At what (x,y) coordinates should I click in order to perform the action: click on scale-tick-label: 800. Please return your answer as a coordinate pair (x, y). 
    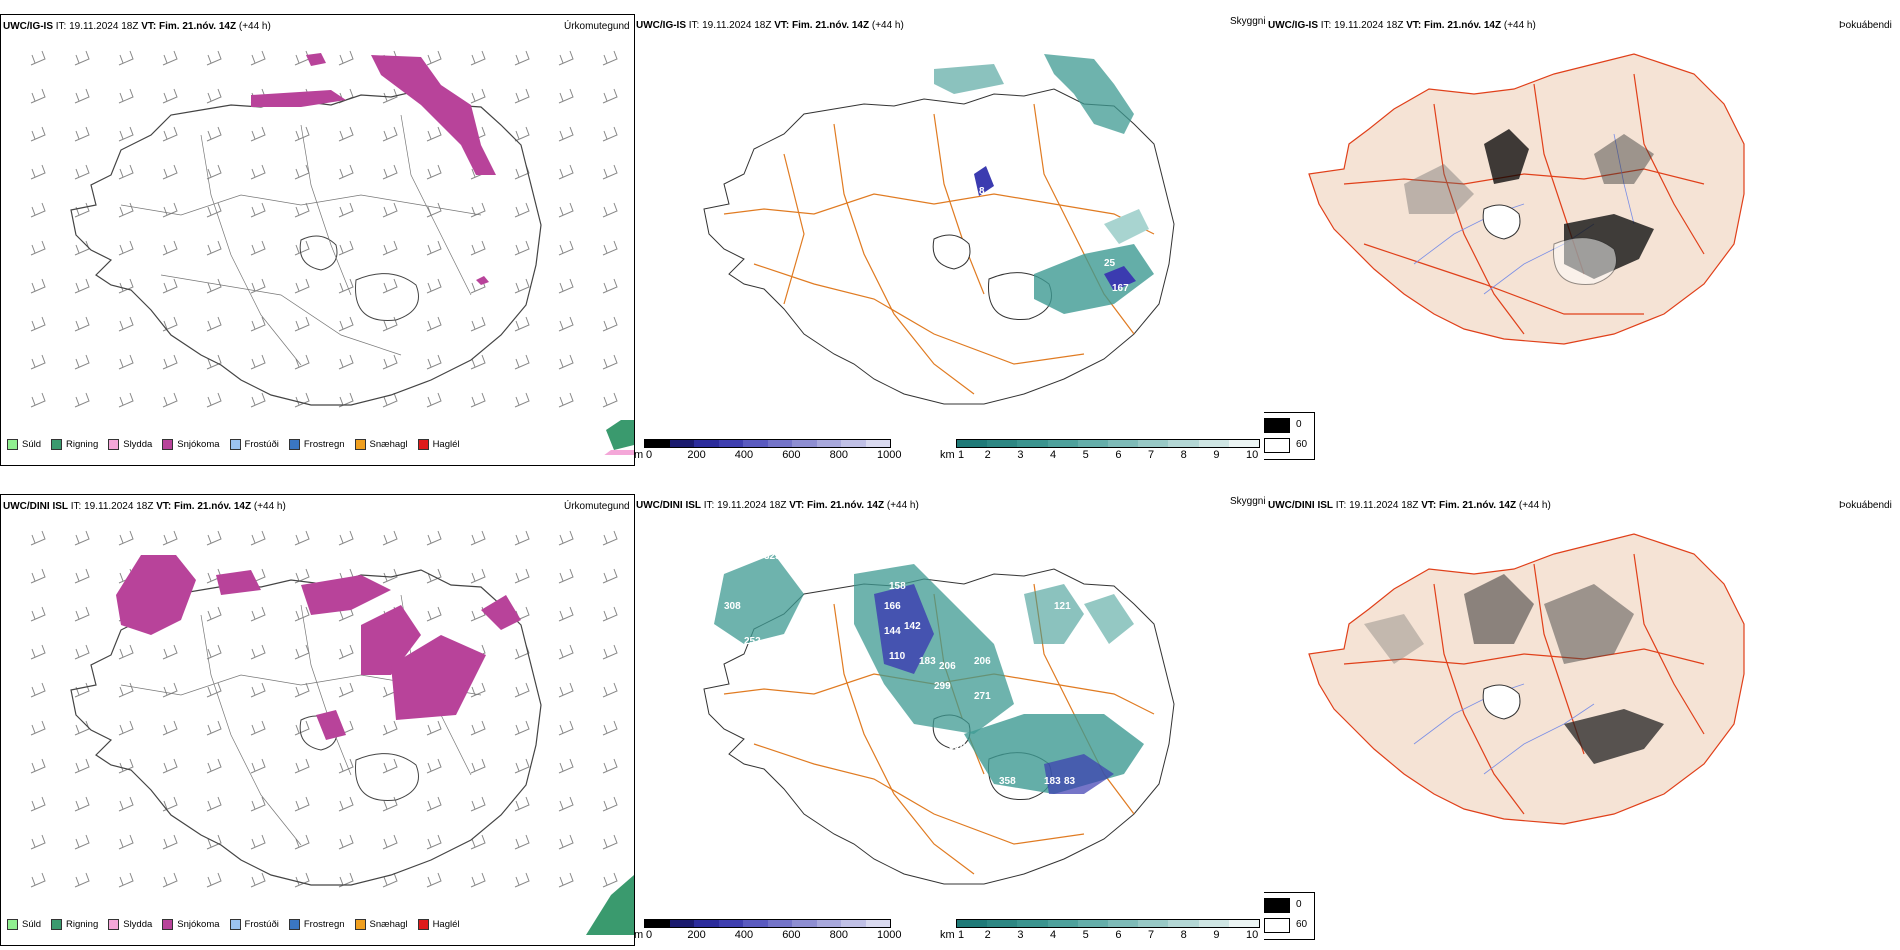
    Looking at the image, I should click on (838, 455).